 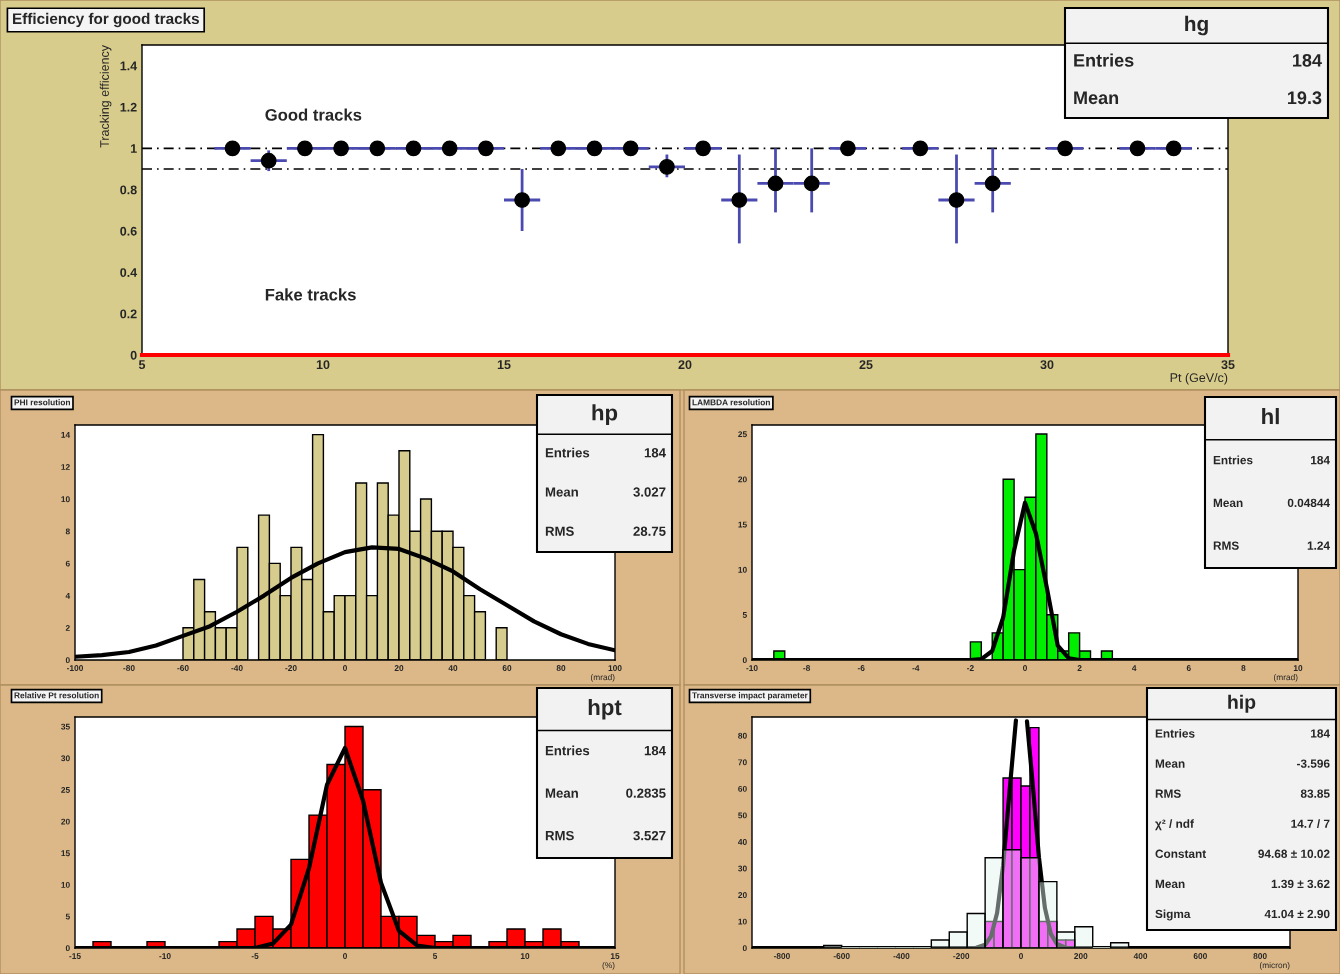 I want to click on x-tick-label: -2, so click(x=970, y=668).